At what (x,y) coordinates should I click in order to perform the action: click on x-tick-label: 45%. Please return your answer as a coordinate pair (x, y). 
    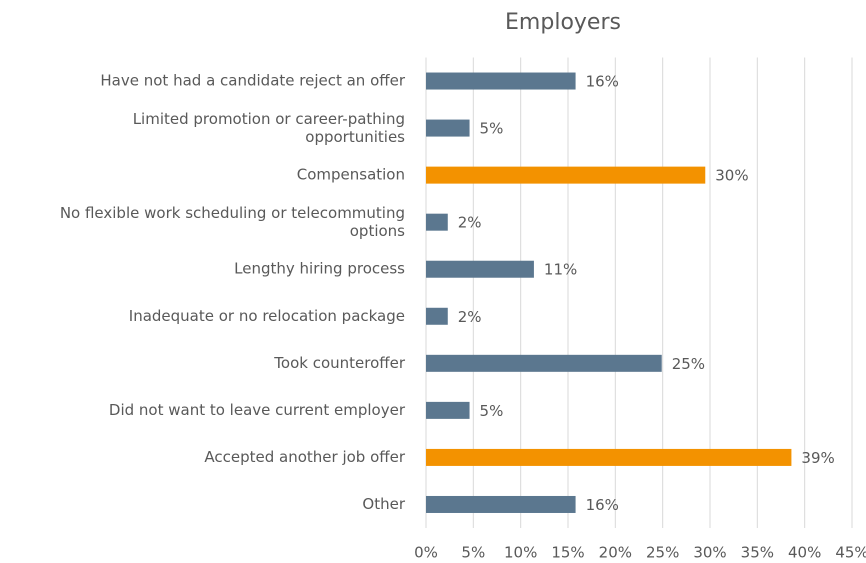
    Looking at the image, I should click on (850, 553).